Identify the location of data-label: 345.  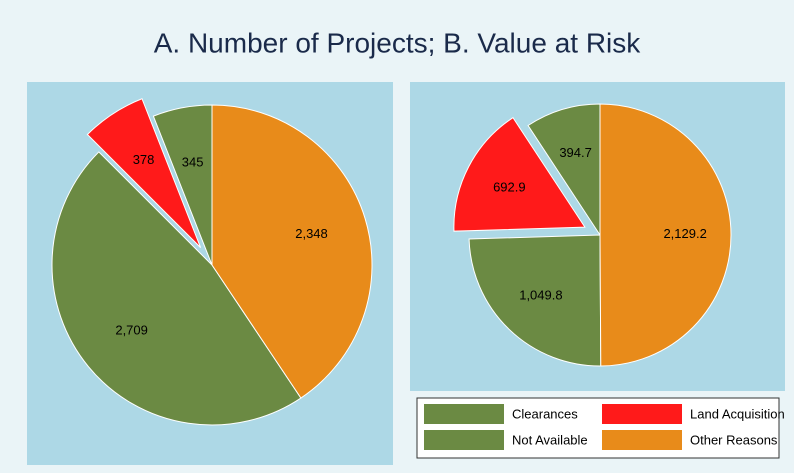
(193, 161).